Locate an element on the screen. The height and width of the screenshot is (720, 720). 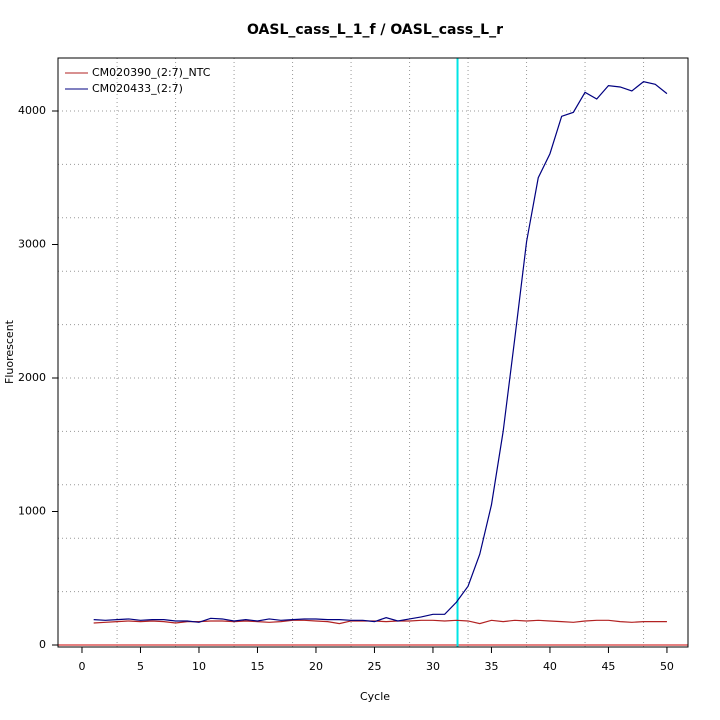
x-tick-label: 40 is located at coordinates (550, 666).